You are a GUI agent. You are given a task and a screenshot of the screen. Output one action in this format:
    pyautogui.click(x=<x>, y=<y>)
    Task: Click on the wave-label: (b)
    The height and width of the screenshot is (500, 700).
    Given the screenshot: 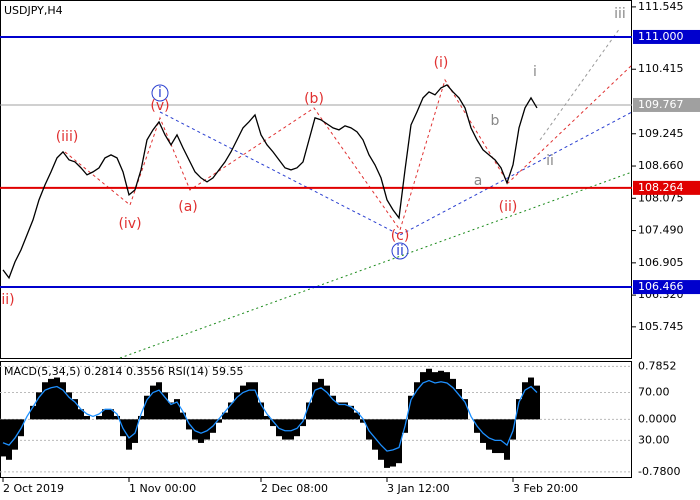 What is the action you would take?
    pyautogui.click(x=314, y=99)
    